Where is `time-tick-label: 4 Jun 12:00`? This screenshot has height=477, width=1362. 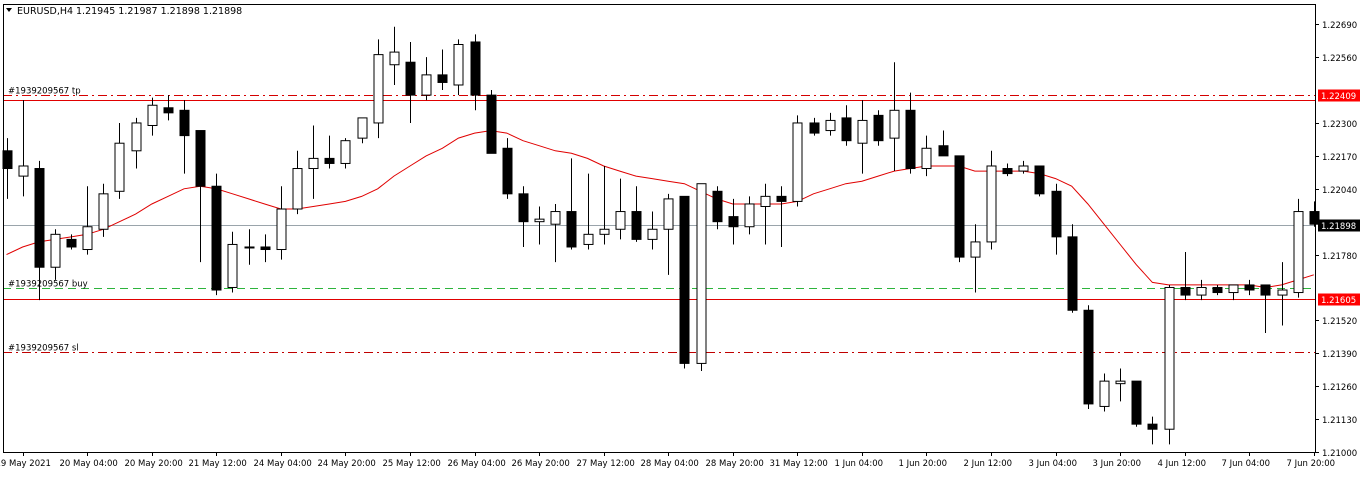
time-tick-label: 4 Jun 12:00 is located at coordinates (1182, 464).